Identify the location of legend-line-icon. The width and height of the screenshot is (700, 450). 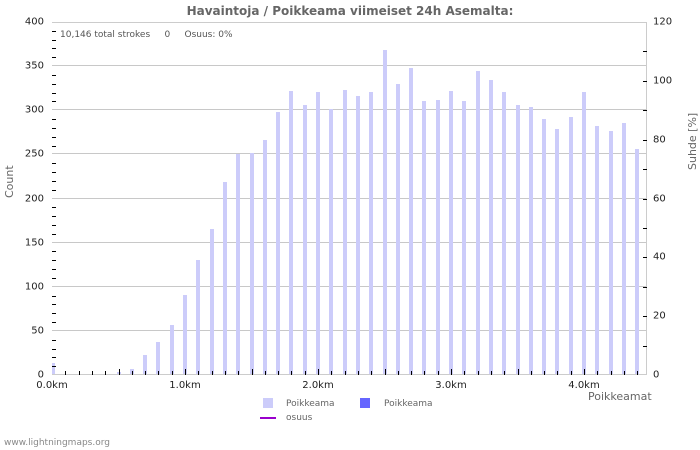
(268, 418).